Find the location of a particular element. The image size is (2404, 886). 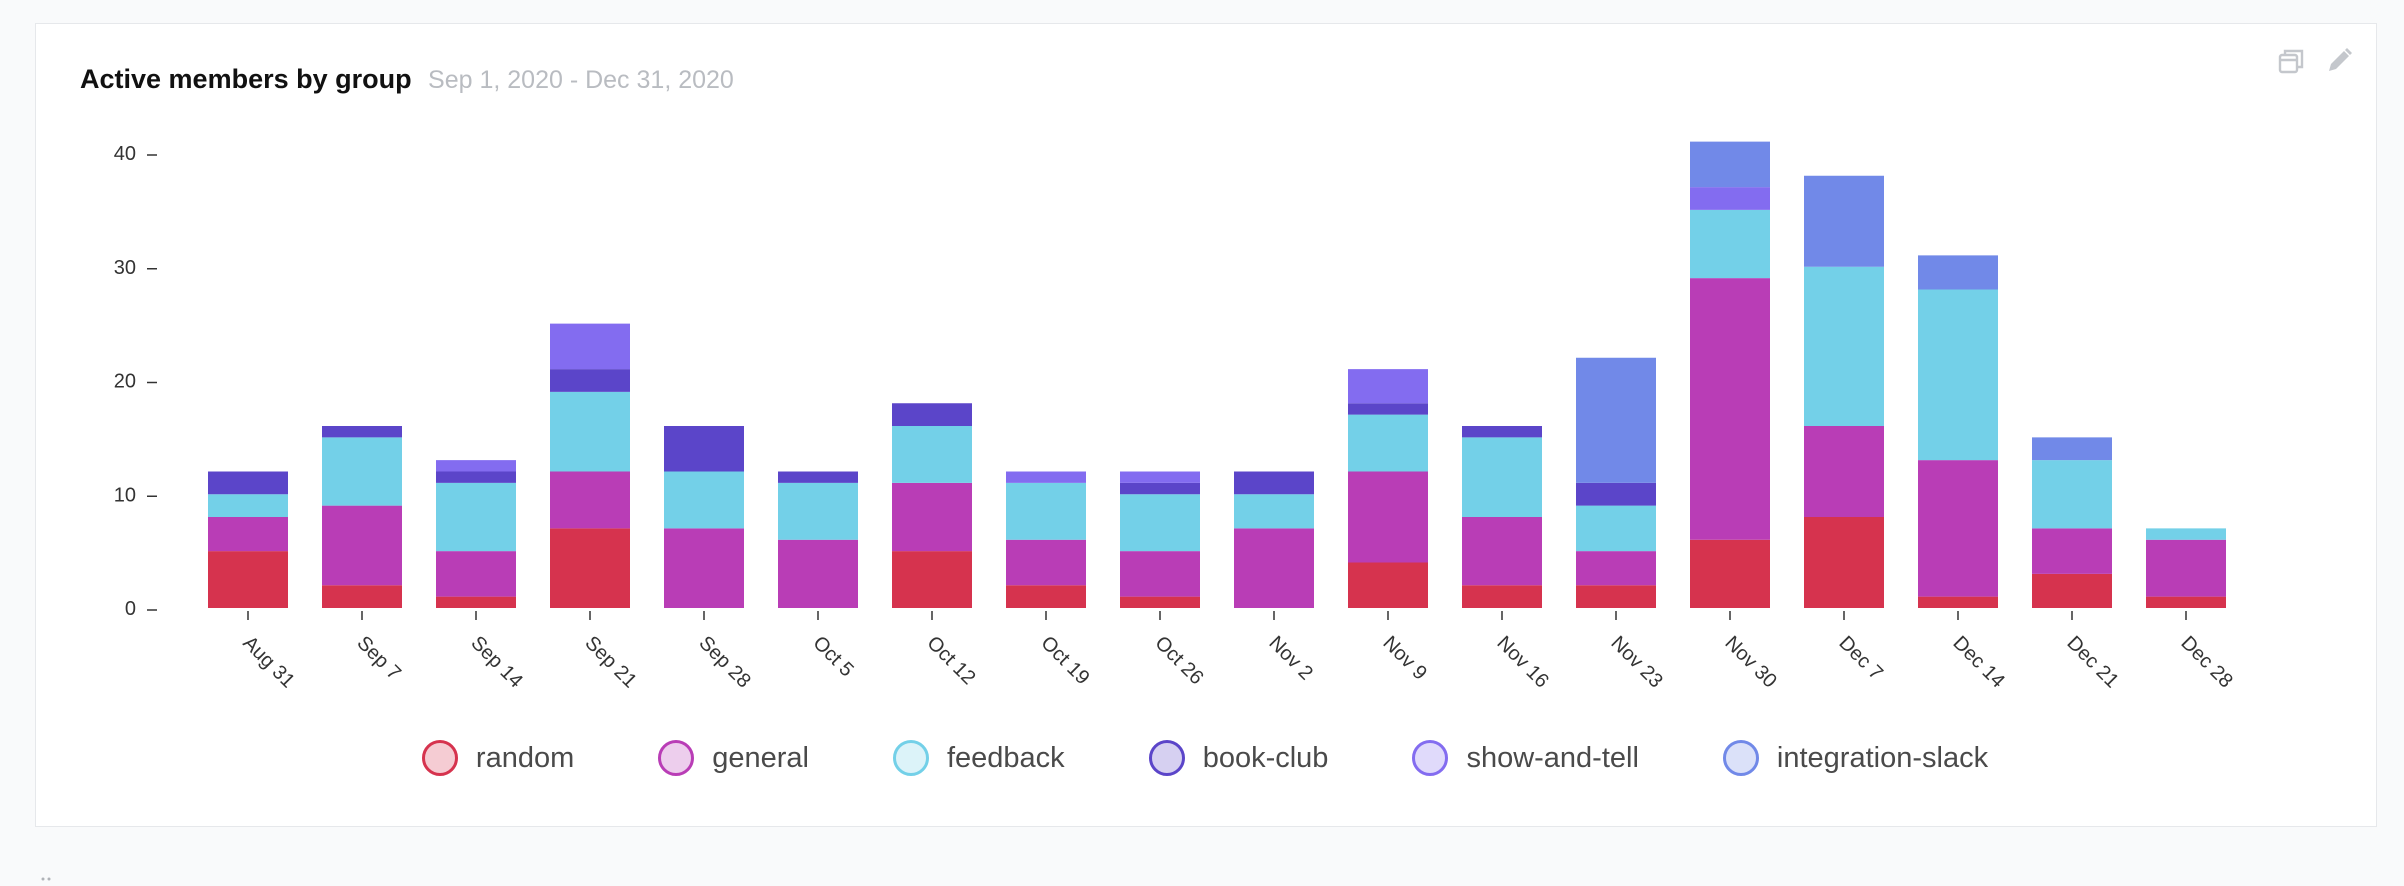

pencil-icon is located at coordinates (2339, 61).